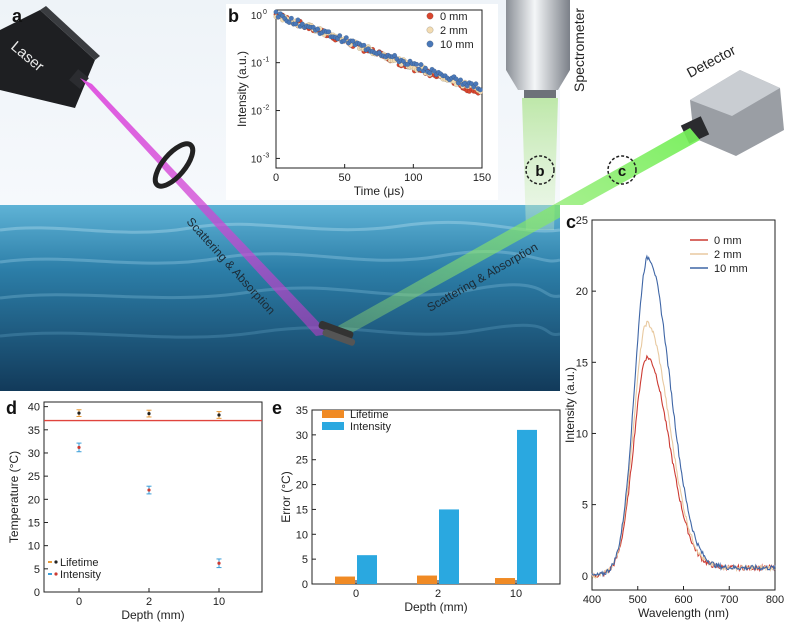  What do you see at coordinates (34, 408) in the screenshot?
I see `temperature-y-tick-label: 40` at bounding box center [34, 408].